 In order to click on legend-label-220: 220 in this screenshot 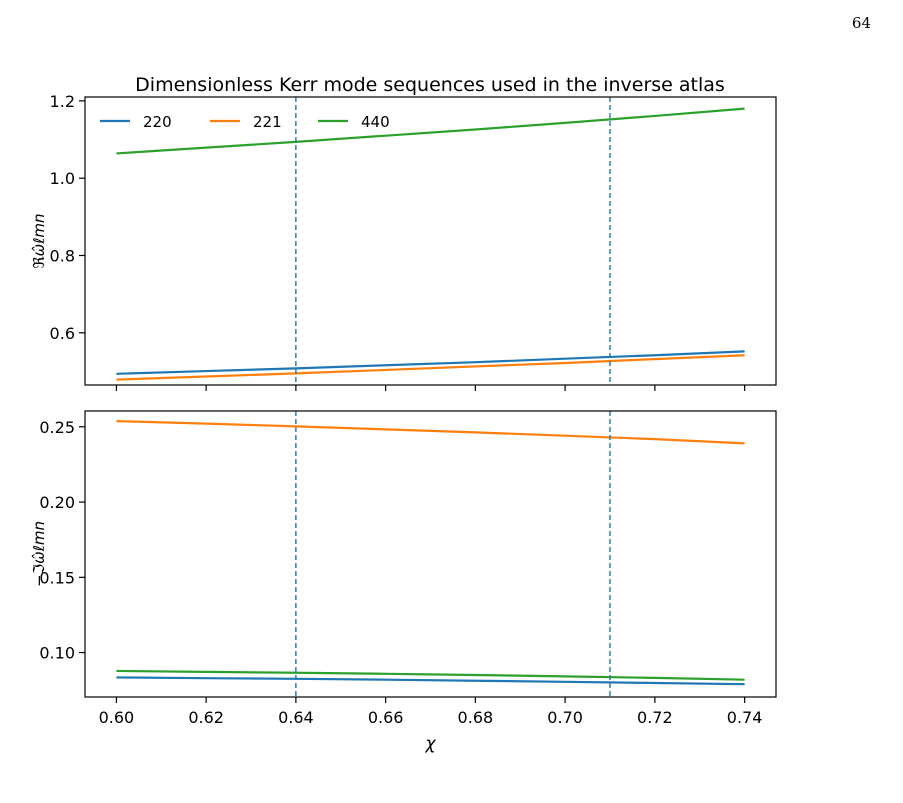, I will do `click(157, 122)`.